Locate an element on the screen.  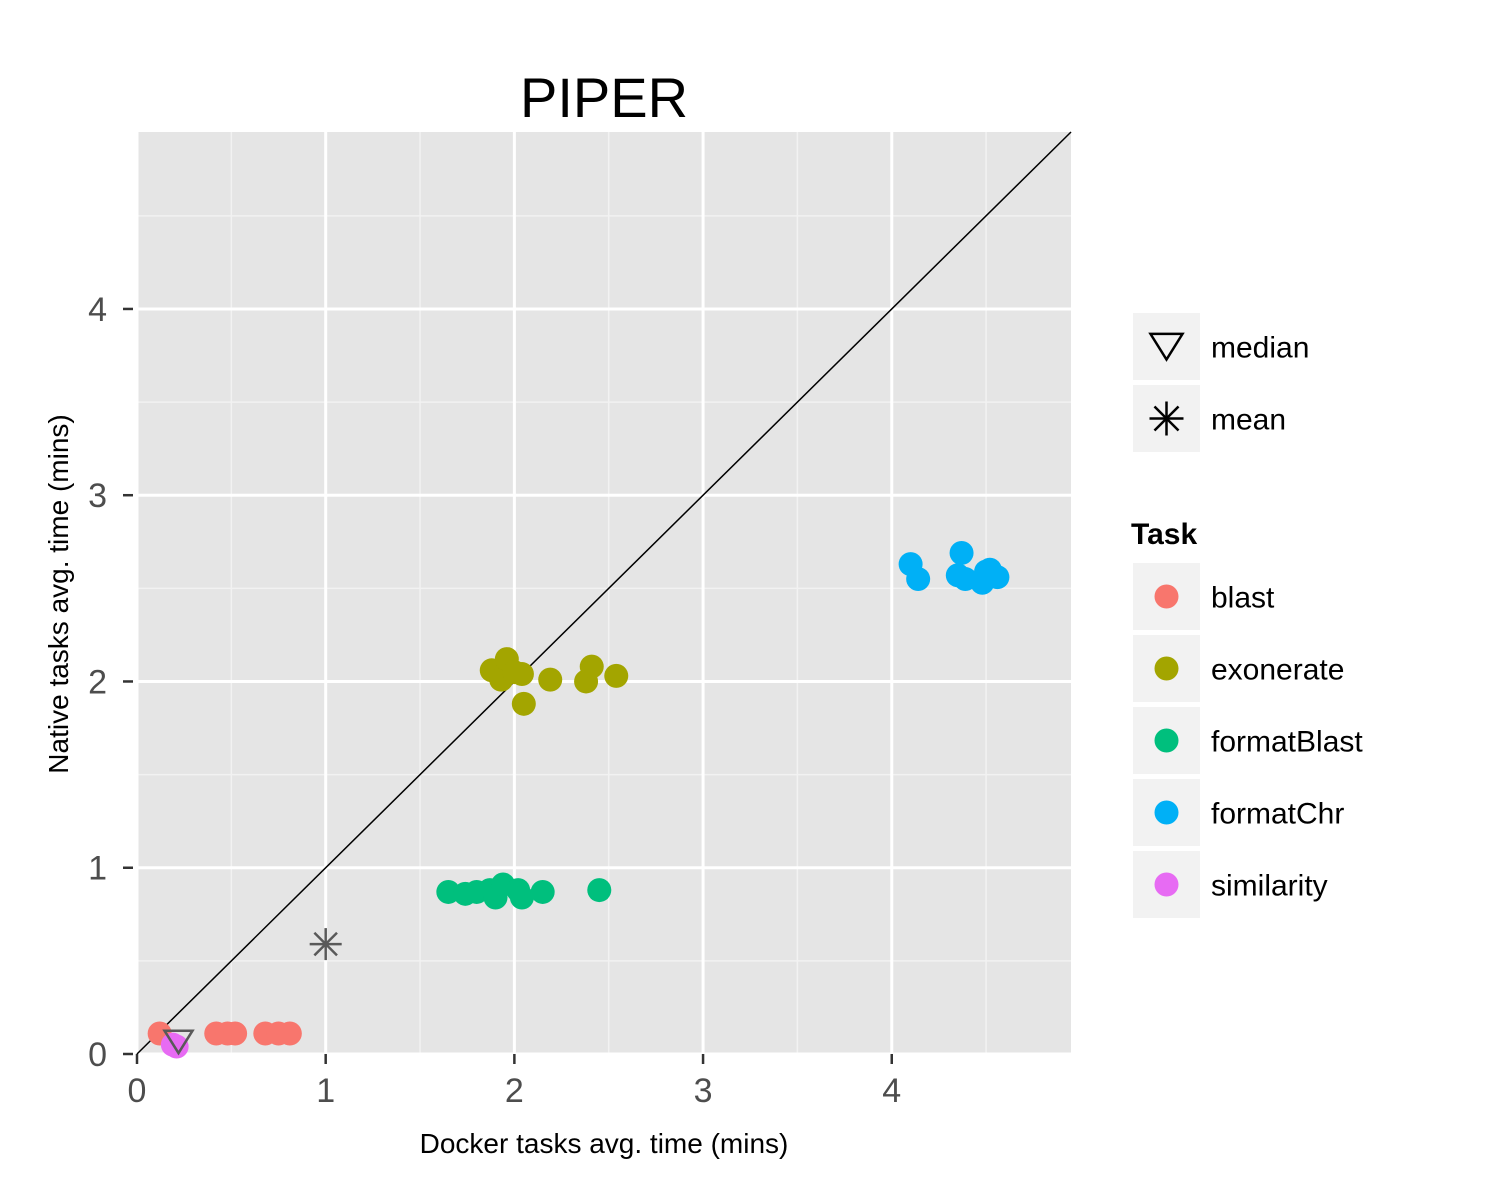
legend-median-icon is located at coordinates (1166, 347).